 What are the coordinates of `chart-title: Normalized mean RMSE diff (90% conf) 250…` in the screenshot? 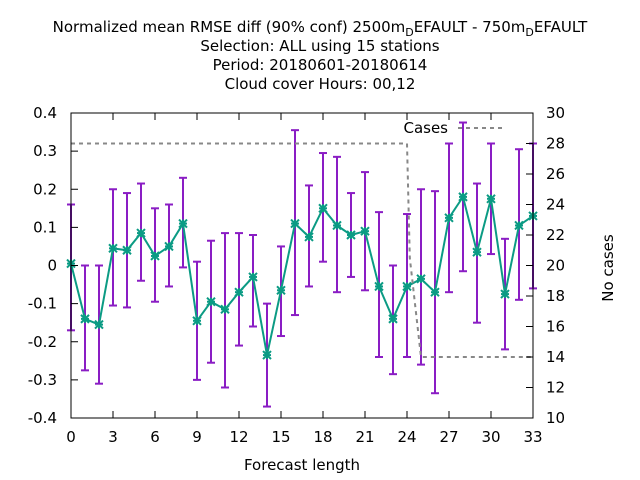 It's located at (320, 55).